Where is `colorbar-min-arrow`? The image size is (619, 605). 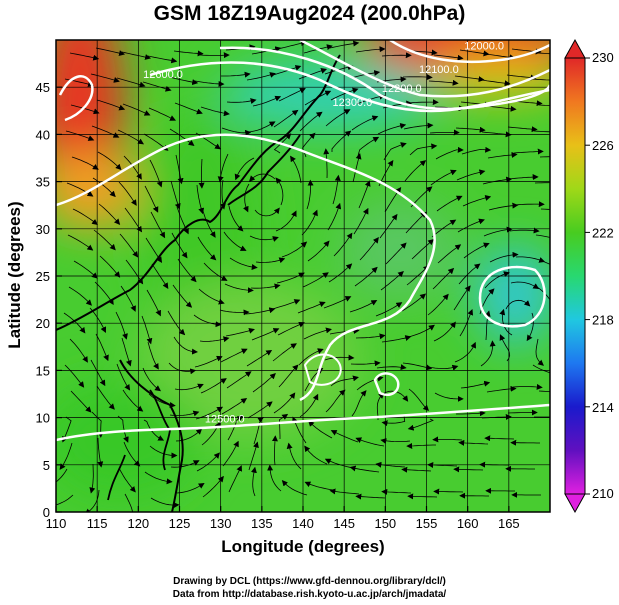
colorbar-min-arrow is located at coordinates (575, 503).